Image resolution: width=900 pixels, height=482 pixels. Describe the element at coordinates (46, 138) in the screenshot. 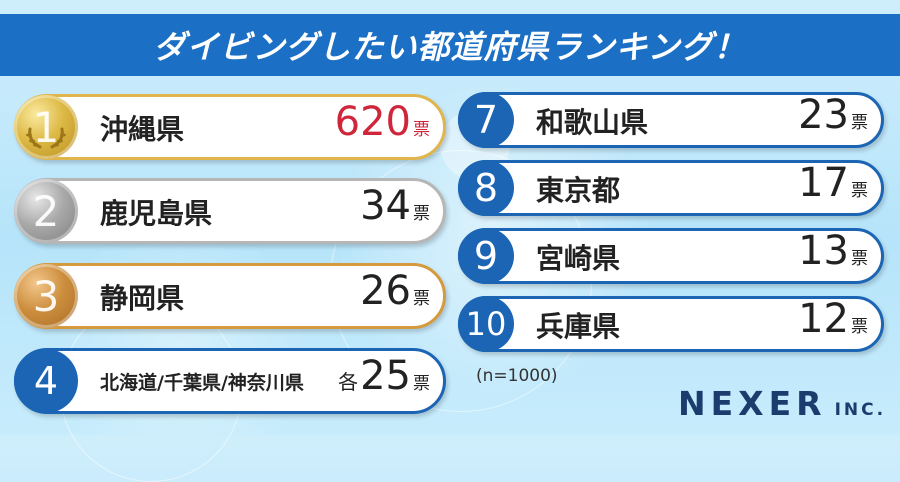

I see `laurel-icon` at that location.